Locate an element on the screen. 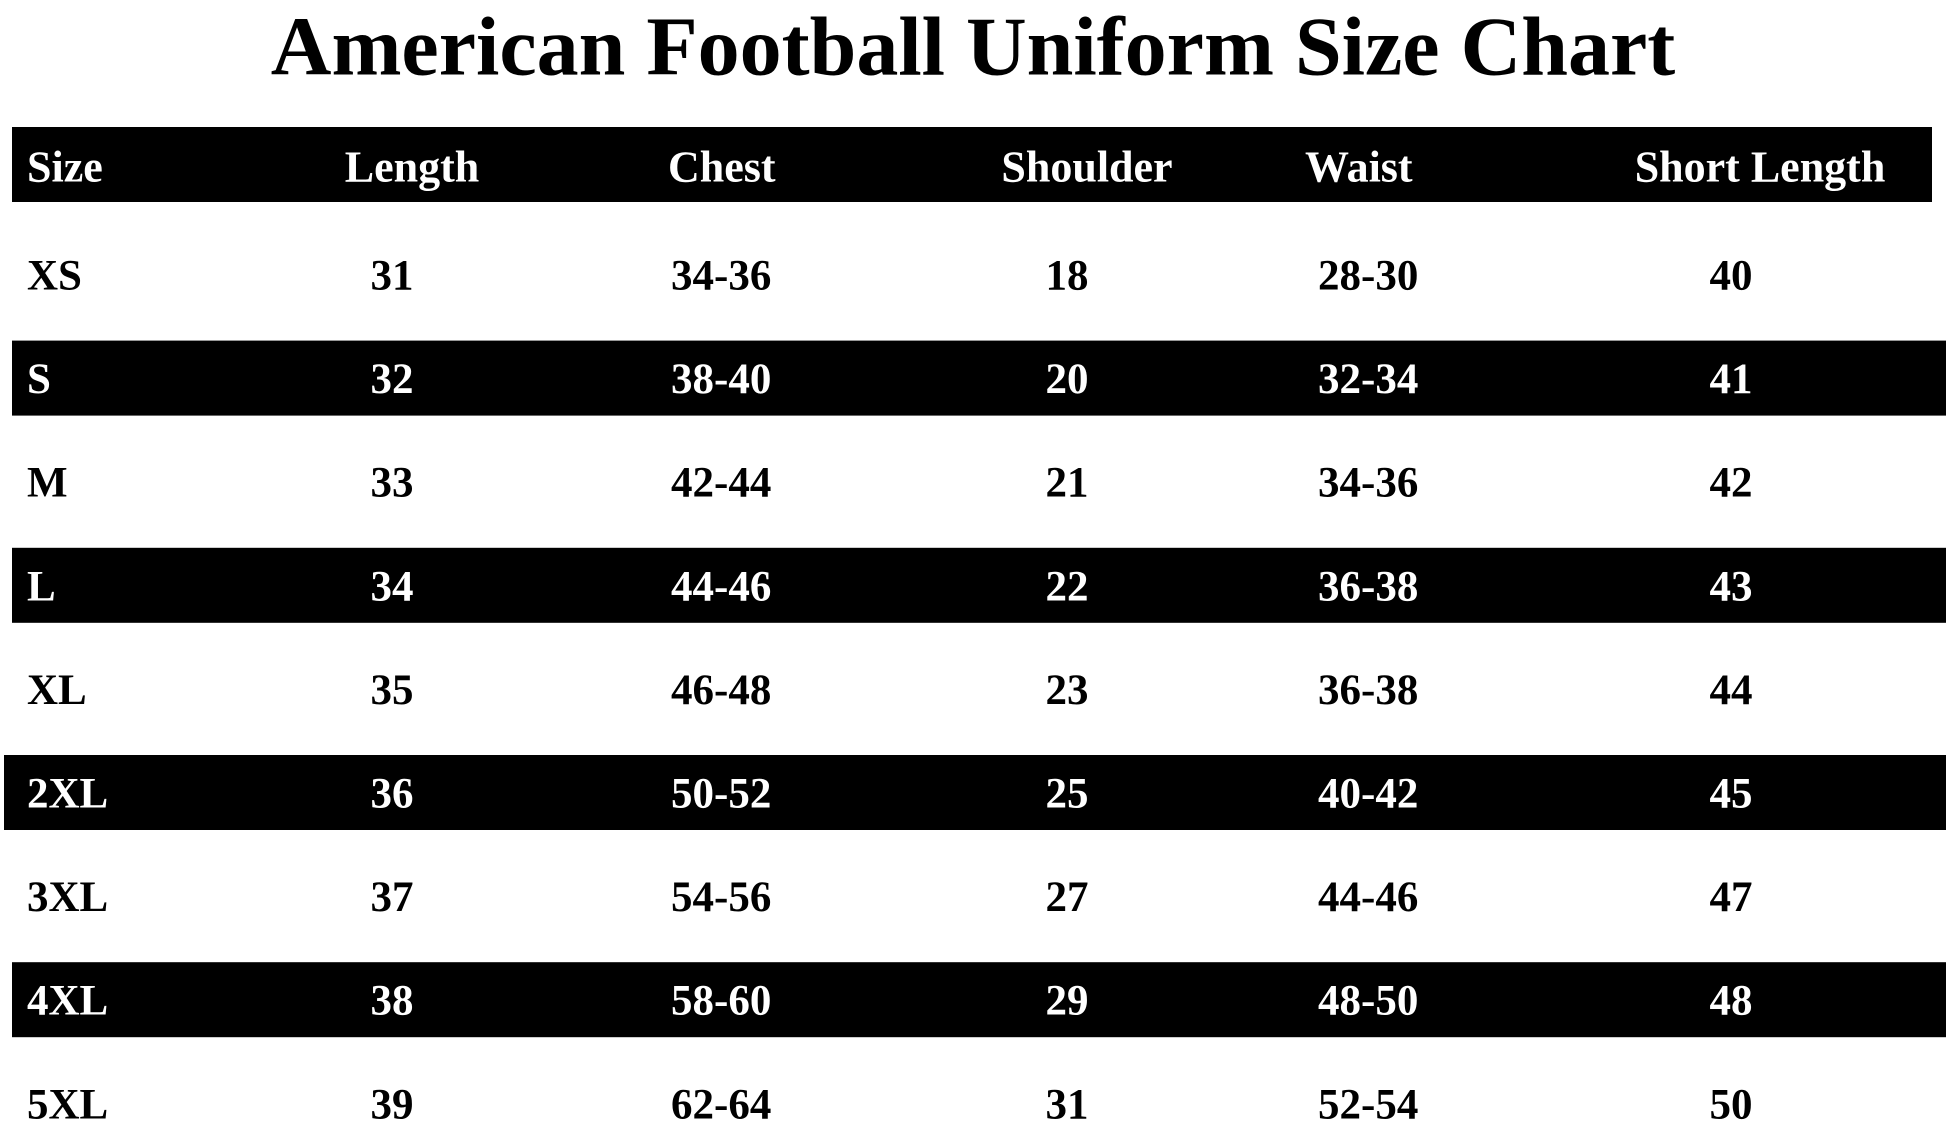  cell: 48 is located at coordinates (1731, 1001).